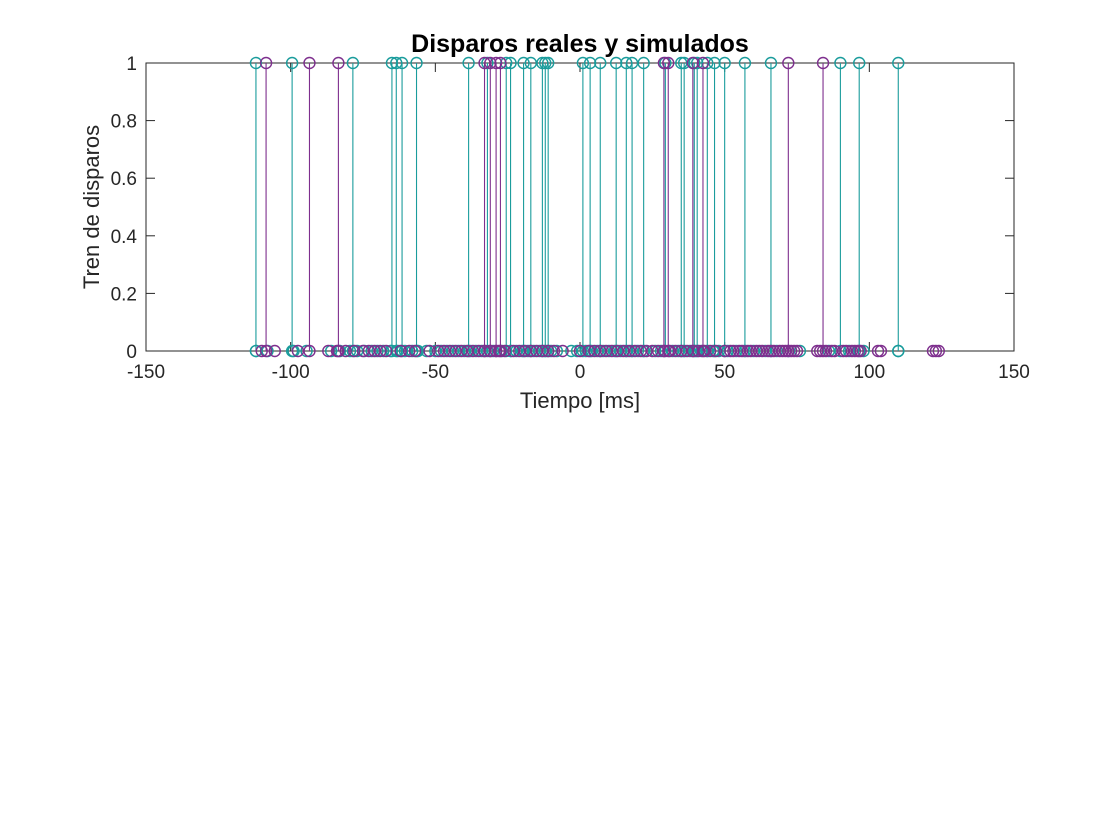 The height and width of the screenshot is (840, 1120). Describe the element at coordinates (124, 294) in the screenshot. I see `y-tick-label: 0.2` at that location.